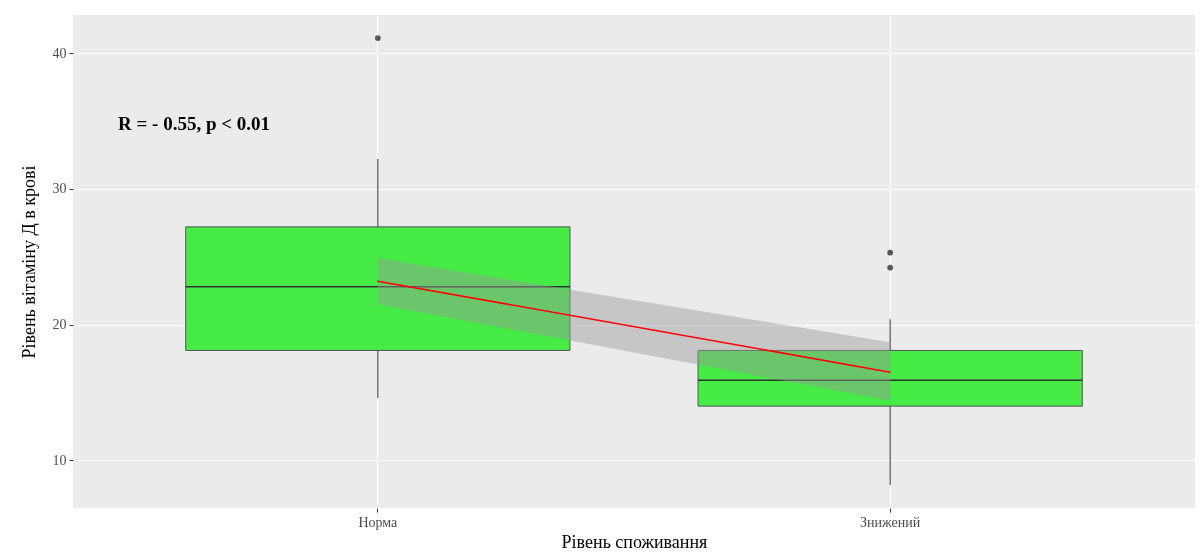 The height and width of the screenshot is (554, 1200). I want to click on annotation: R = - 0.55, p < 0.01, so click(194, 123).